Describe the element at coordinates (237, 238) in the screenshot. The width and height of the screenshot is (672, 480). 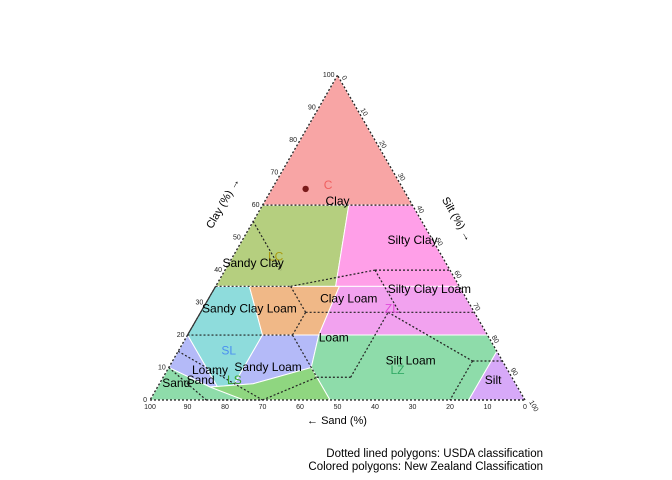
I see `clay-tick-label: 50` at that location.